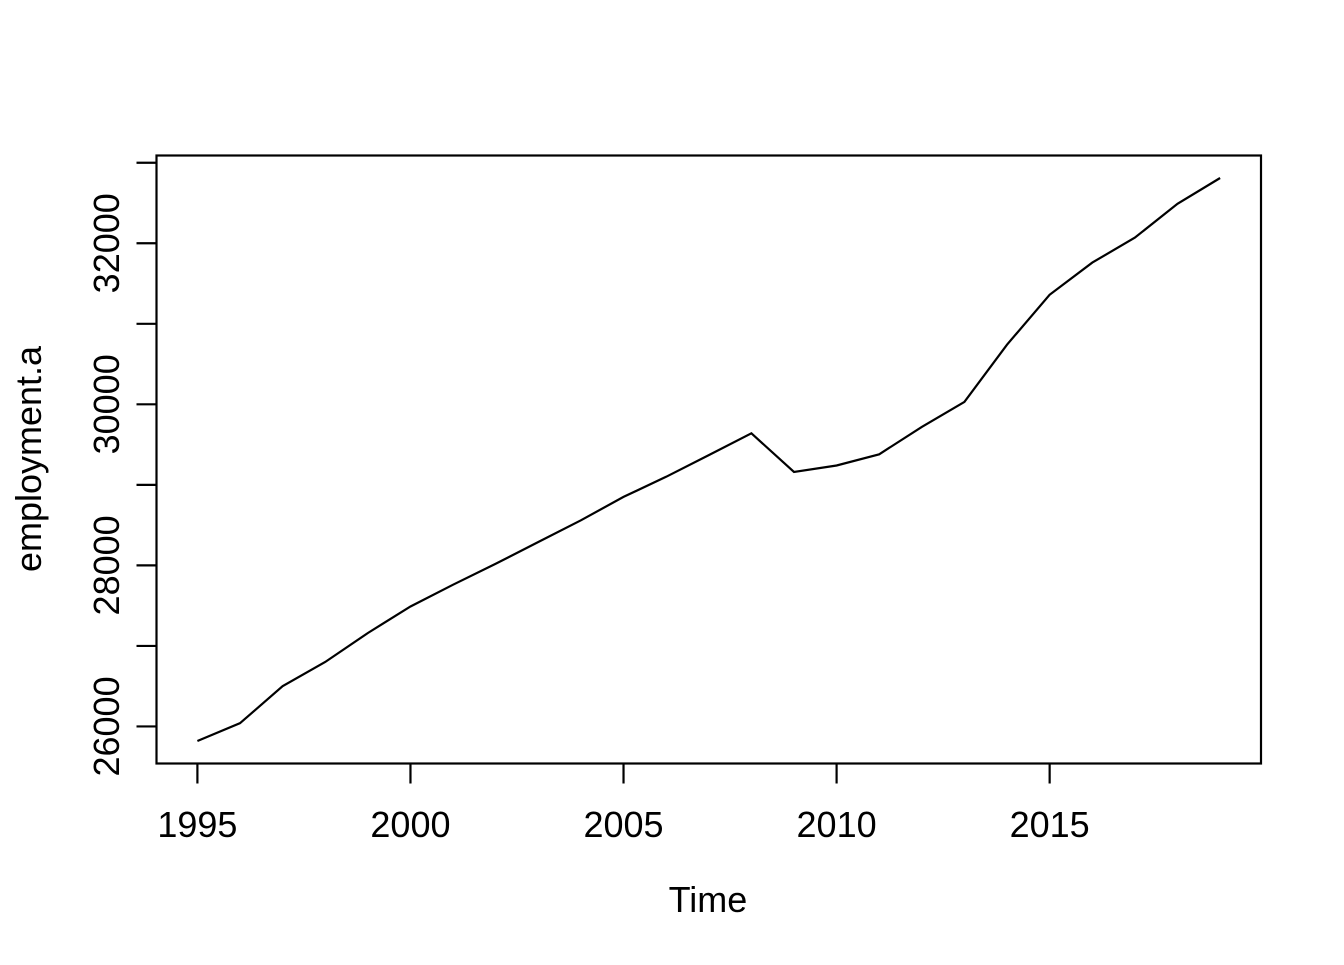 The image size is (1344, 965). I want to click on y-tick-label: 32000, so click(106, 243).